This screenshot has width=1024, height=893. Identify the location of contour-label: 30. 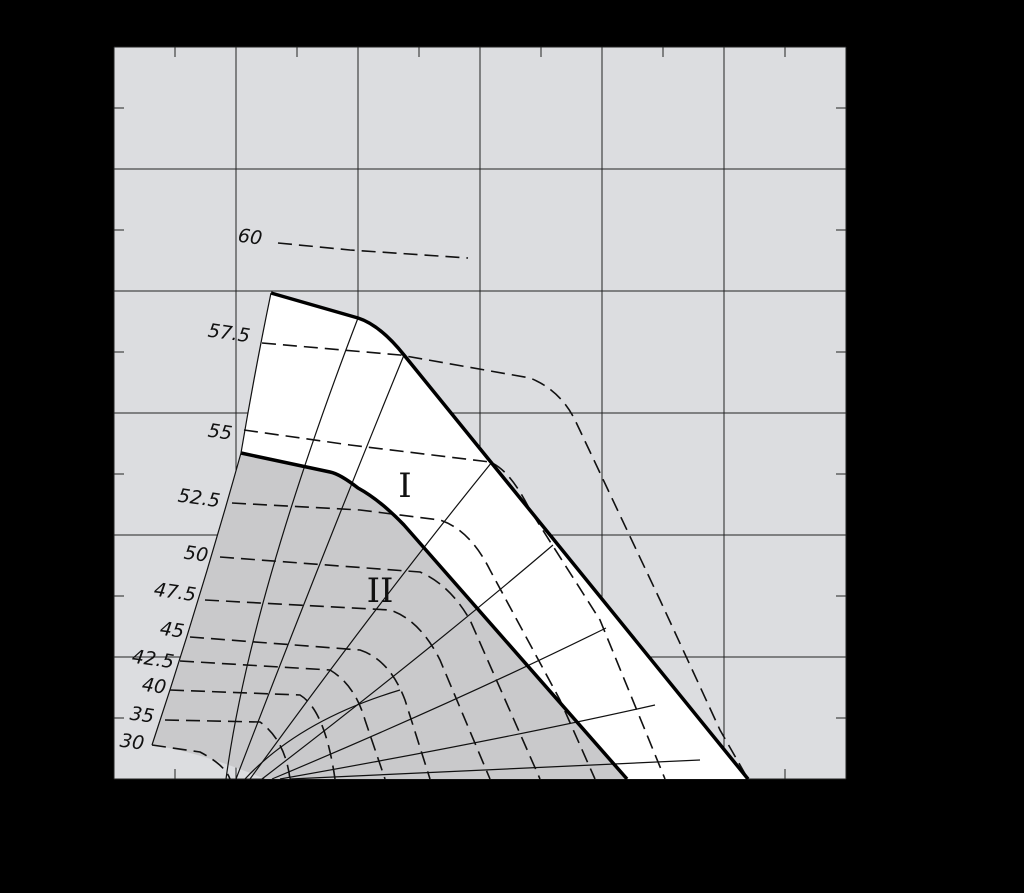
(132, 742).